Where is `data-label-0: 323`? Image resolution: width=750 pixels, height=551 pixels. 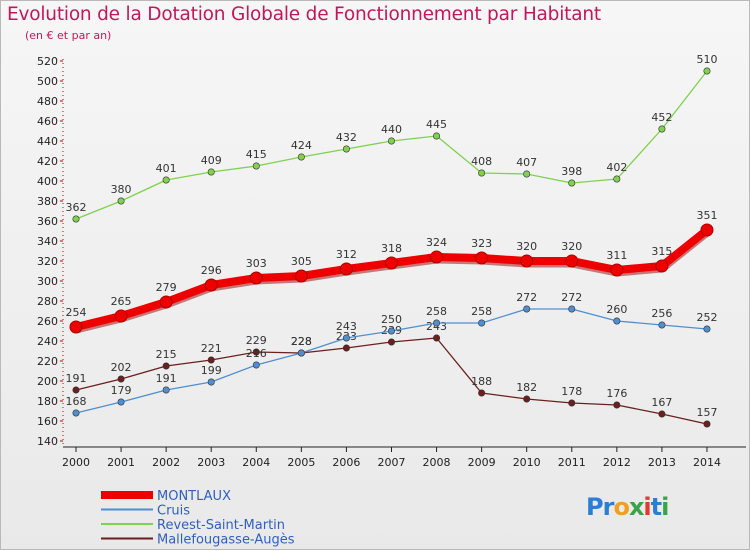
data-label-0: 323 is located at coordinates (481, 243).